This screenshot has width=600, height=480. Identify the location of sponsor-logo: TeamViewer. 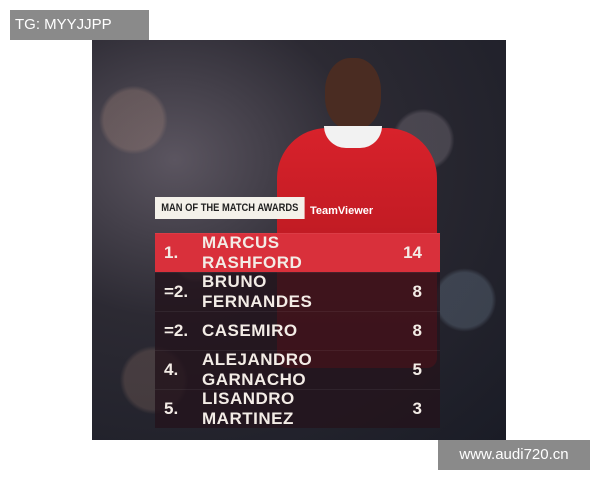
(342, 211).